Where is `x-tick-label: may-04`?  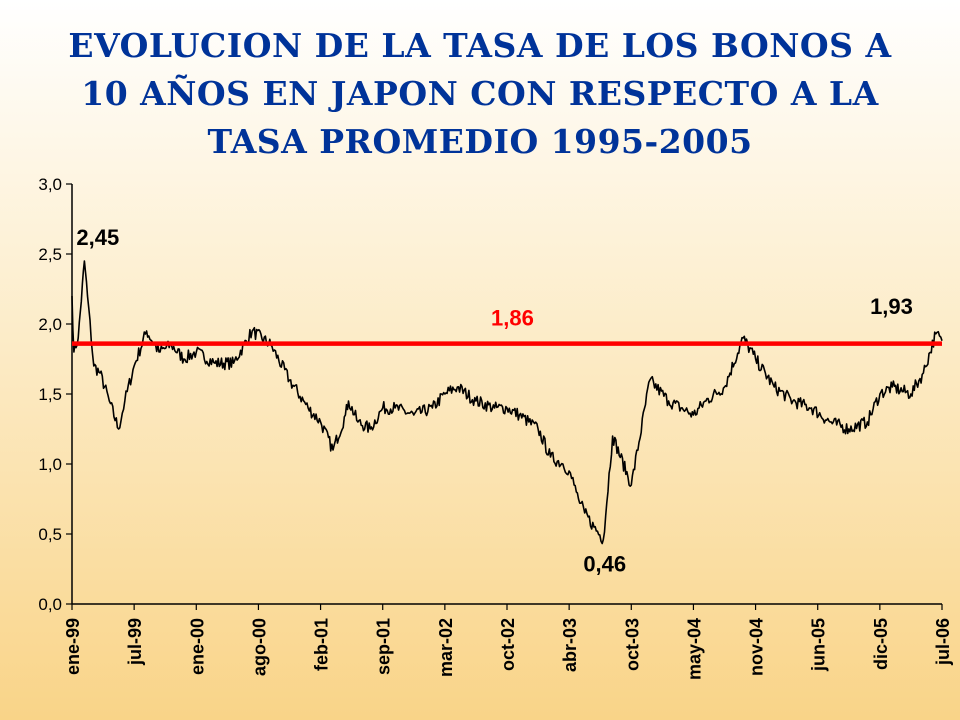 x-tick-label: may-04 is located at coordinates (694, 649).